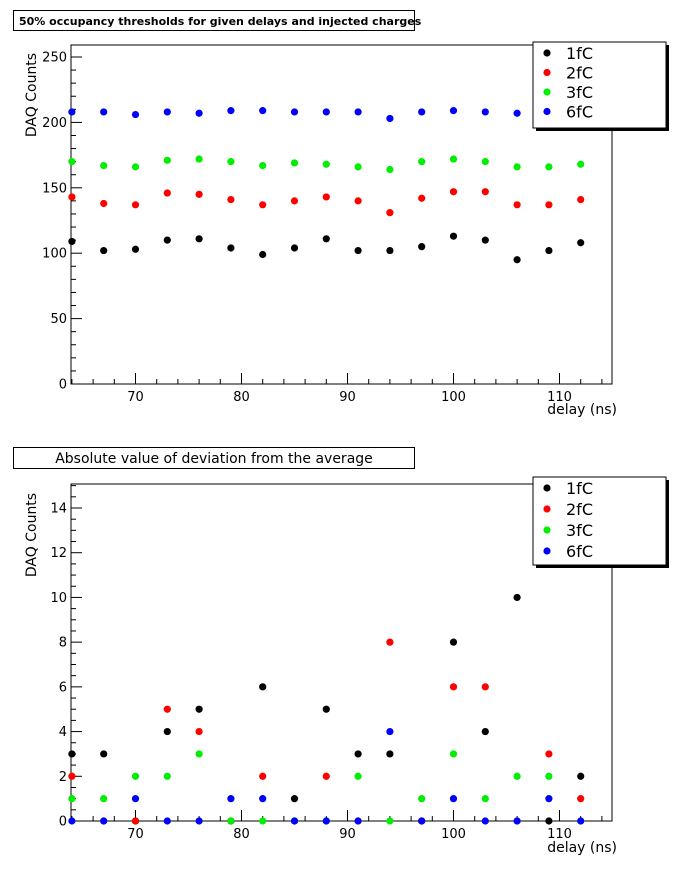 This screenshot has width=687, height=872. Describe the element at coordinates (582, 848) in the screenshot. I see `bottom-x-axis-title: delay (ns)` at that location.